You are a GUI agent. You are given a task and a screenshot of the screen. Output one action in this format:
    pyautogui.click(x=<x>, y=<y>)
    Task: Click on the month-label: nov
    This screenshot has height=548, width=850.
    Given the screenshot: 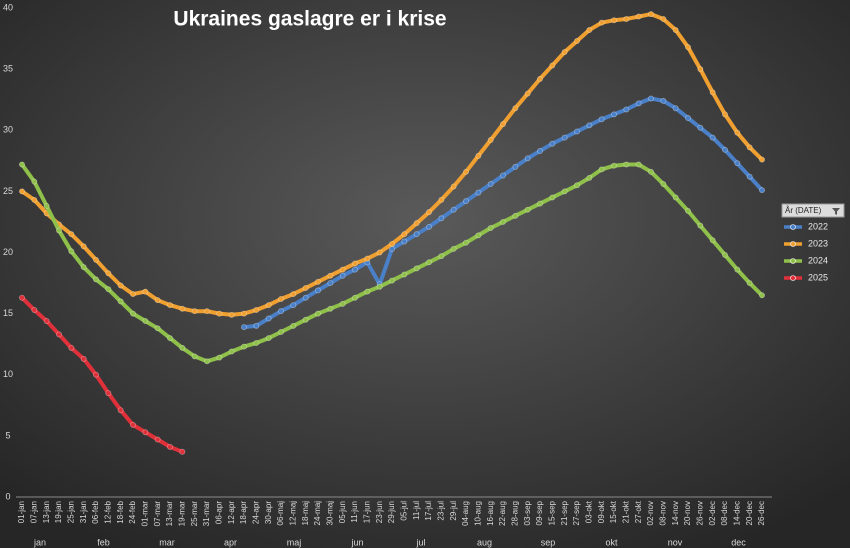 What is the action you would take?
    pyautogui.click(x=675, y=542)
    